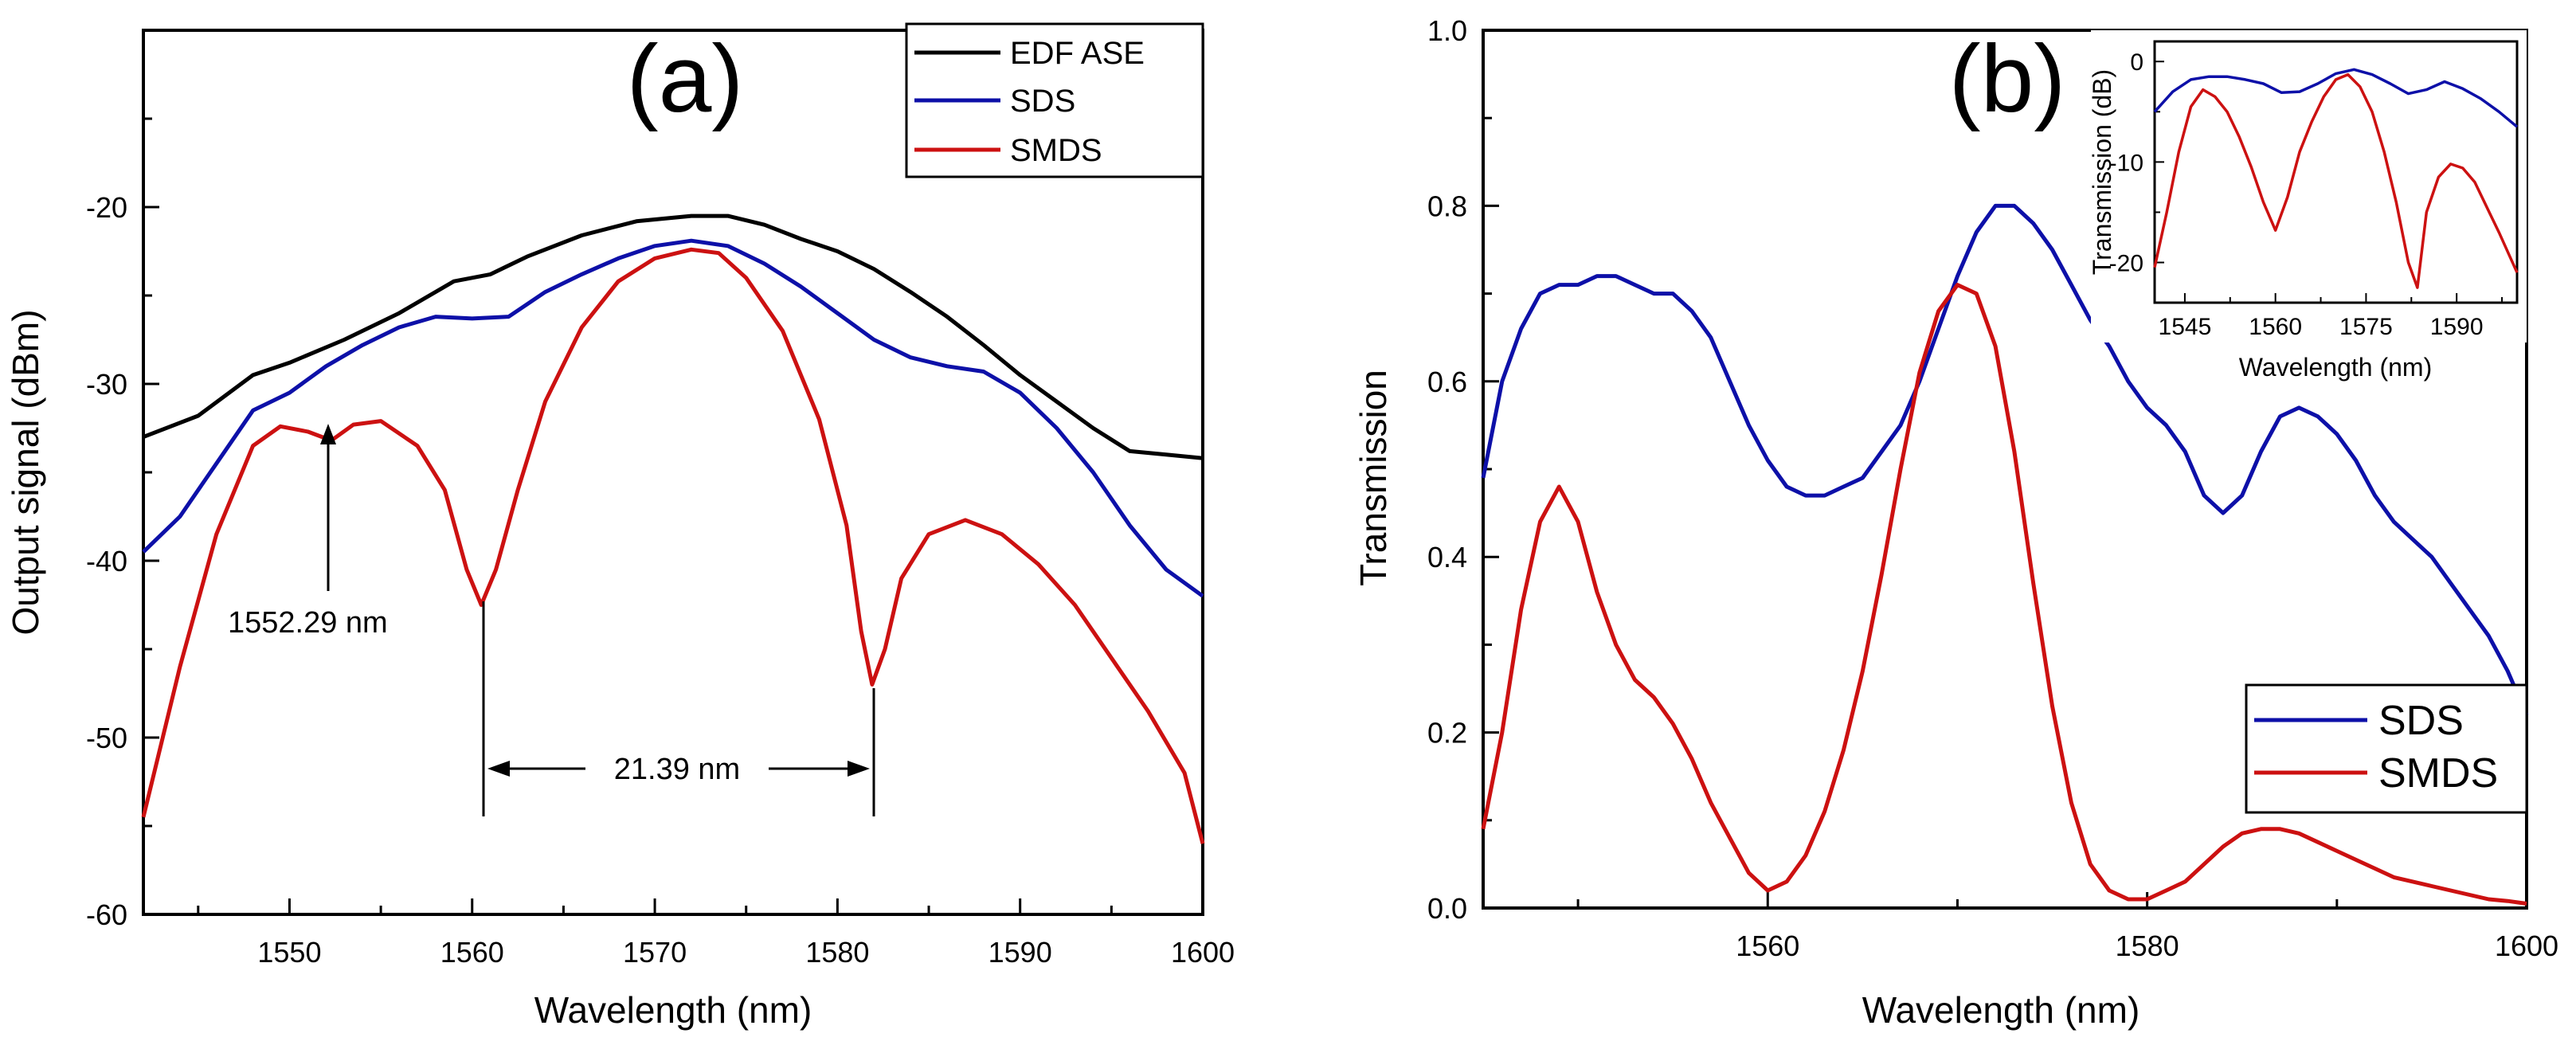 Image resolution: width=2576 pixels, height=1049 pixels. What do you see at coordinates (1203, 952) in the screenshot?
I see `panel-a-xtick-label-1600: 1600` at bounding box center [1203, 952].